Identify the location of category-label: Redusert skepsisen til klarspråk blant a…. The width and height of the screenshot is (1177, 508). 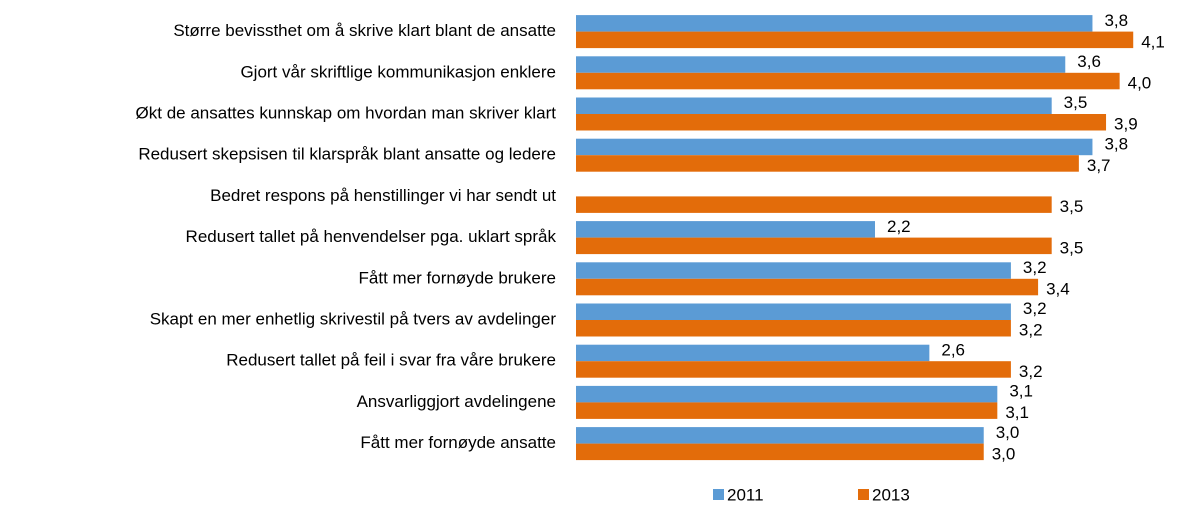
(347, 154).